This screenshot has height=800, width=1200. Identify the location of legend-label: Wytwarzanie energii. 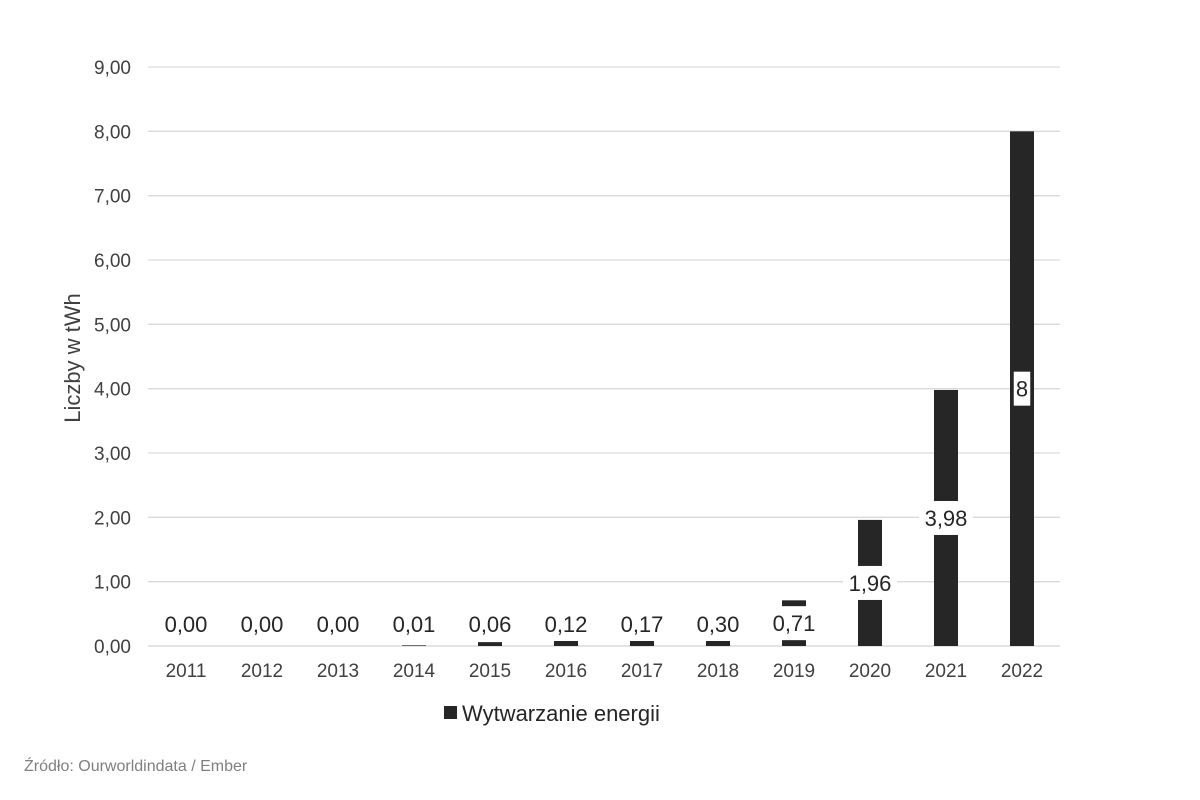
(561, 713).